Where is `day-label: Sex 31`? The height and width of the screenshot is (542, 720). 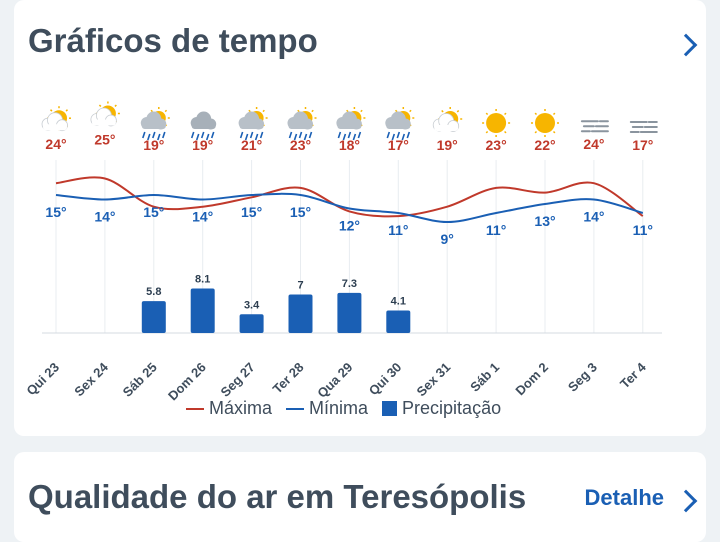
day-label: Sex 31 is located at coordinates (434, 380).